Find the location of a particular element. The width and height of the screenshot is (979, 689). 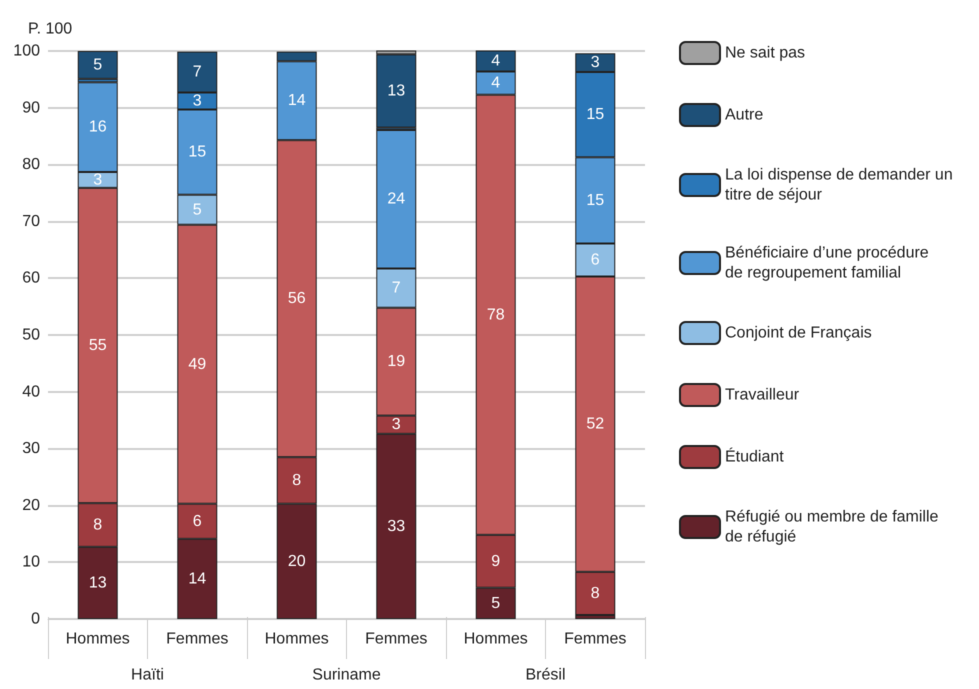

y-tick-label: 0 is located at coordinates (35, 619).